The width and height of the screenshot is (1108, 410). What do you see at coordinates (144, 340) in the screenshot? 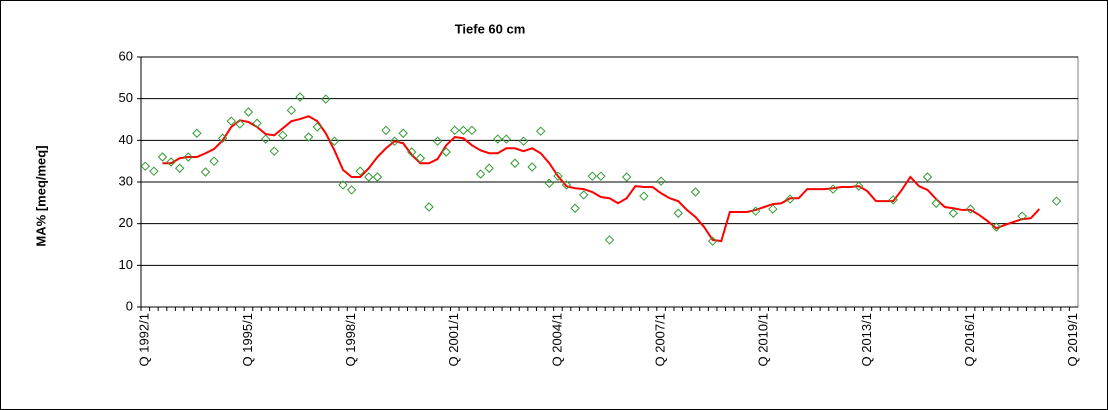
I see `x-tick-label: Q 1992/1` at bounding box center [144, 340].